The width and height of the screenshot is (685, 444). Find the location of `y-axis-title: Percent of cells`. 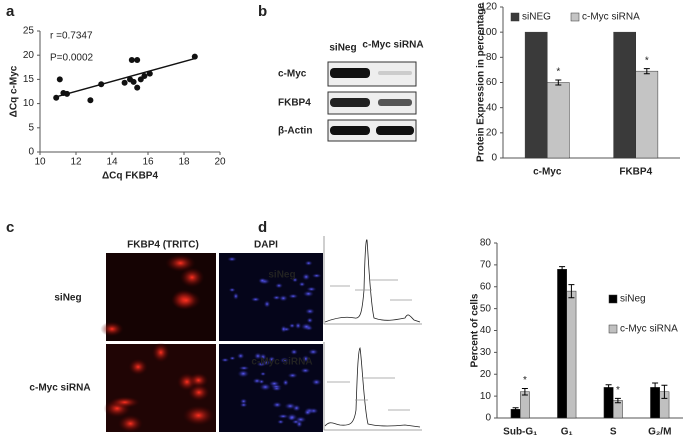

y-axis-title: Percent of cells is located at coordinates (475, 330).